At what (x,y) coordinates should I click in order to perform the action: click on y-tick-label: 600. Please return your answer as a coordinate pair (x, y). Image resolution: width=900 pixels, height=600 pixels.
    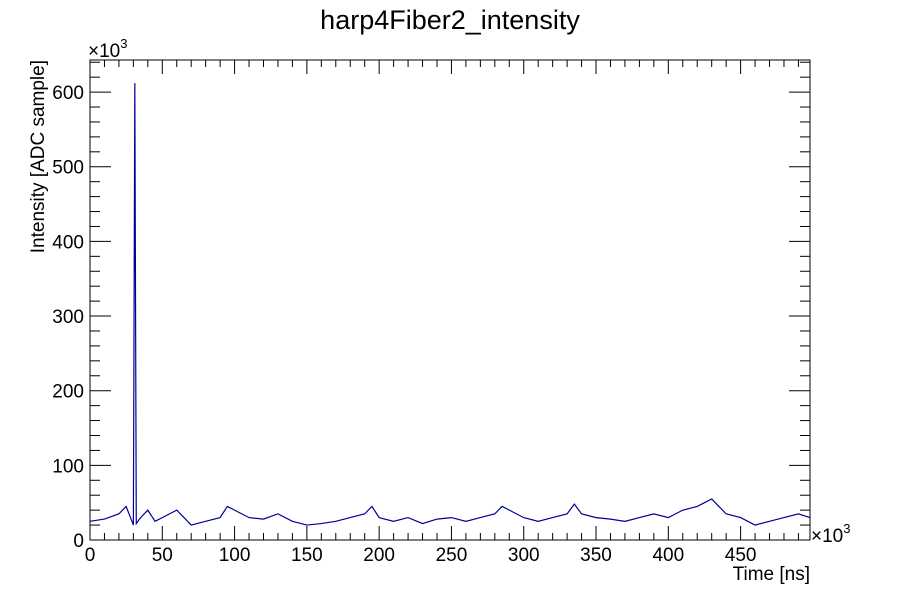
    Looking at the image, I should click on (68, 93).